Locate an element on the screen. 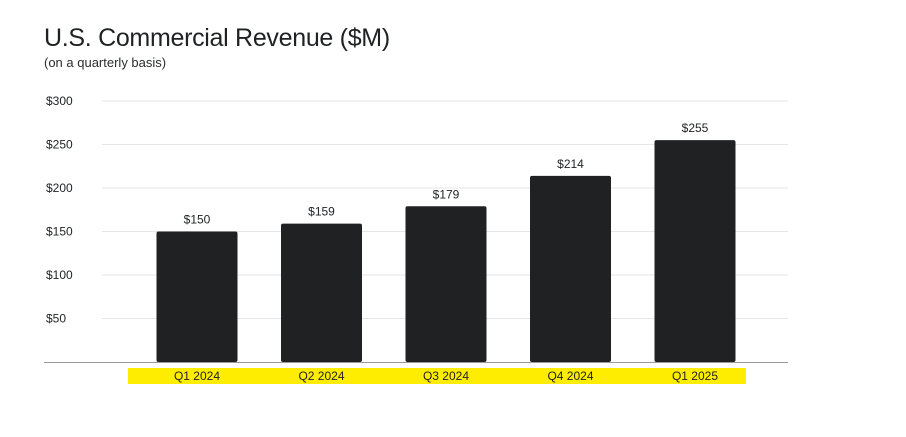 This screenshot has height=437, width=906. category-label: Q3 2024 is located at coordinates (446, 376).